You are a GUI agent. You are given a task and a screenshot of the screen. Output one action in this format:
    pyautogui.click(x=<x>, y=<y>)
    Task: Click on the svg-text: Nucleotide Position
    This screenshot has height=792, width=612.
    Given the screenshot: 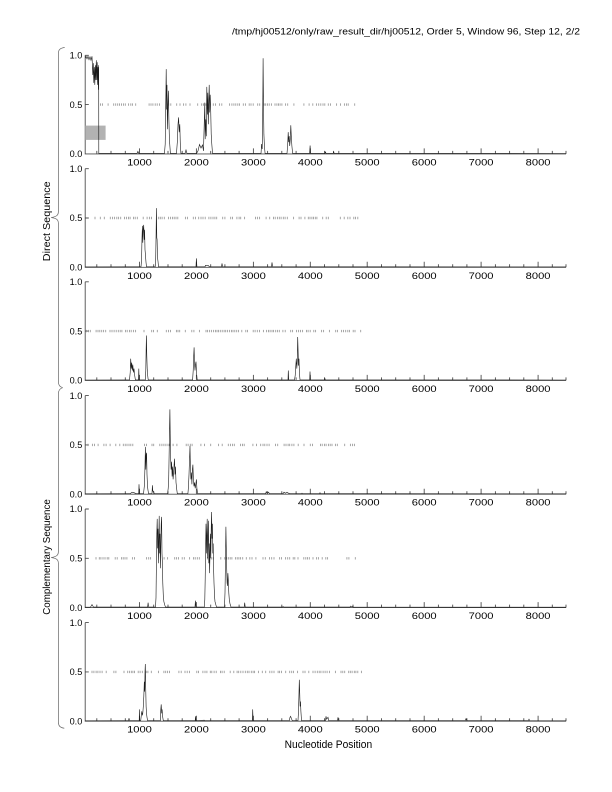 What is the action you would take?
    pyautogui.click(x=329, y=745)
    